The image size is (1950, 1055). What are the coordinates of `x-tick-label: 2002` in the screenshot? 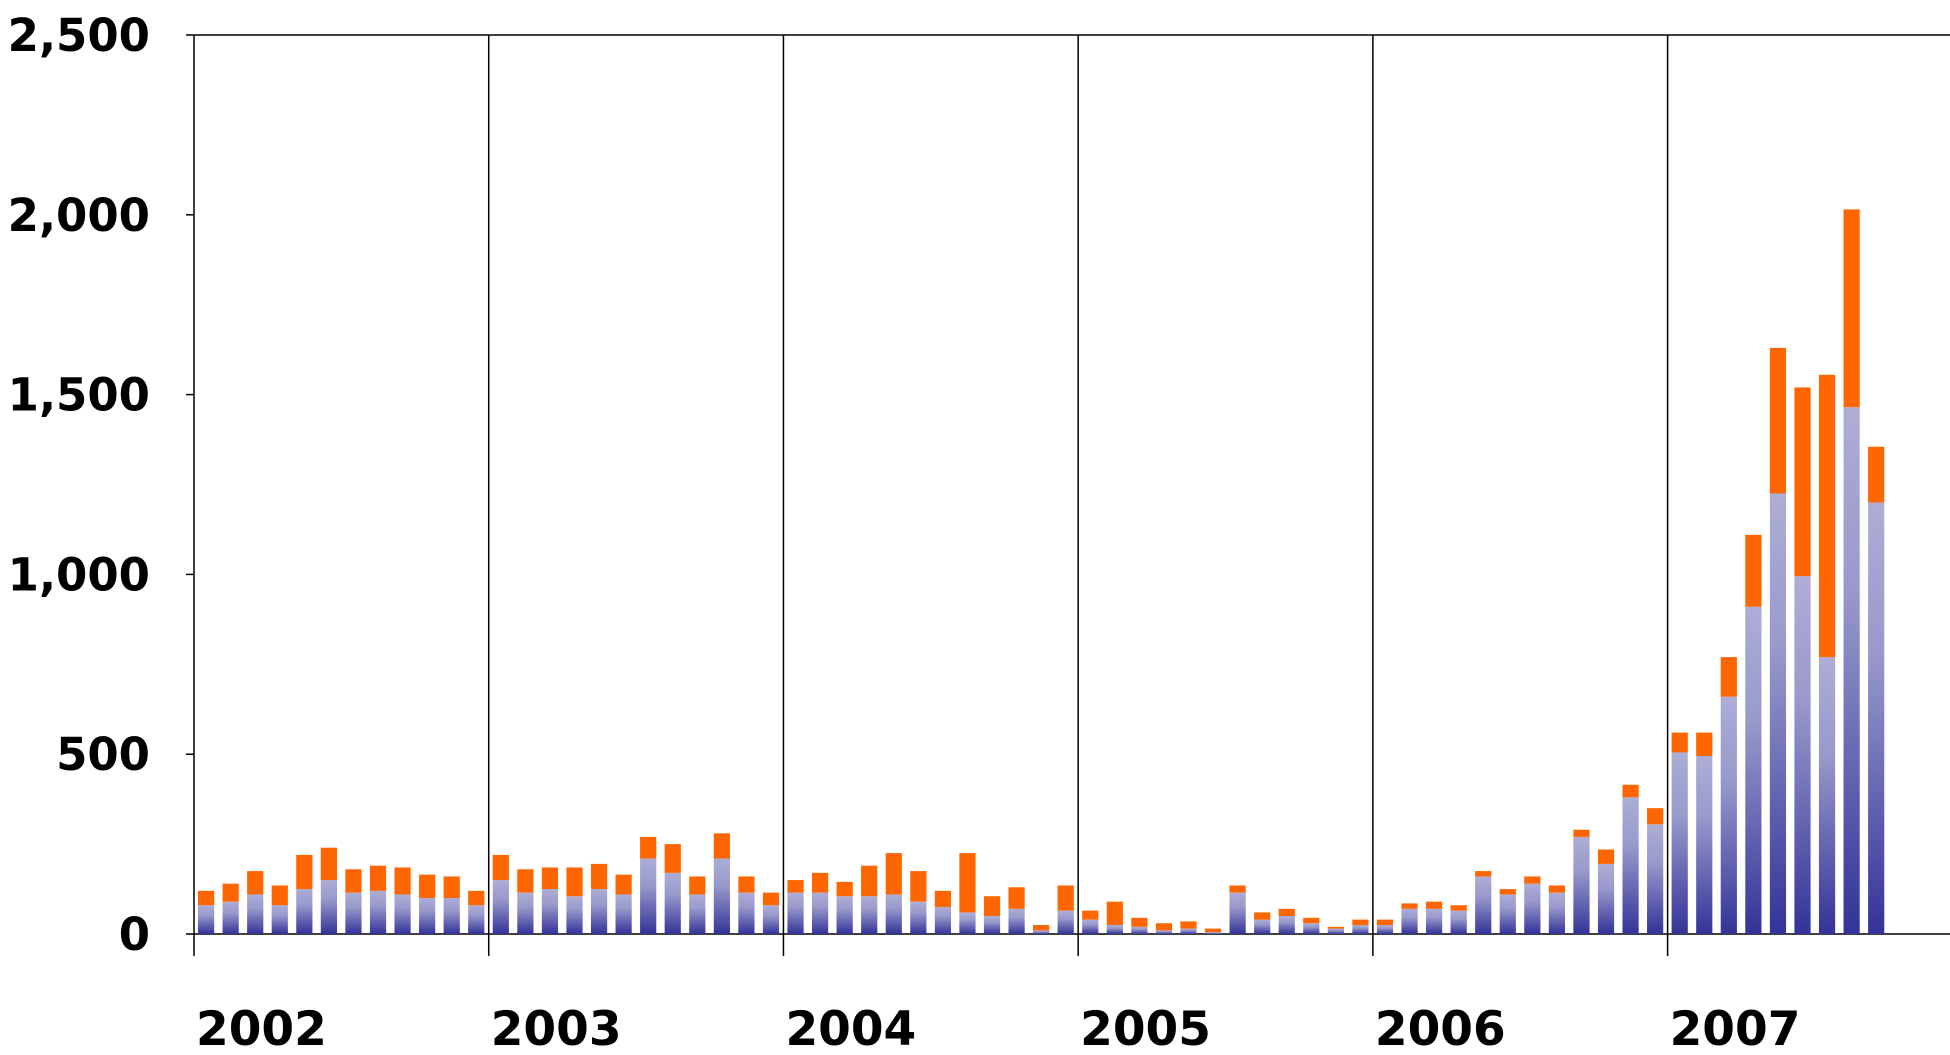 It's located at (261, 1028).